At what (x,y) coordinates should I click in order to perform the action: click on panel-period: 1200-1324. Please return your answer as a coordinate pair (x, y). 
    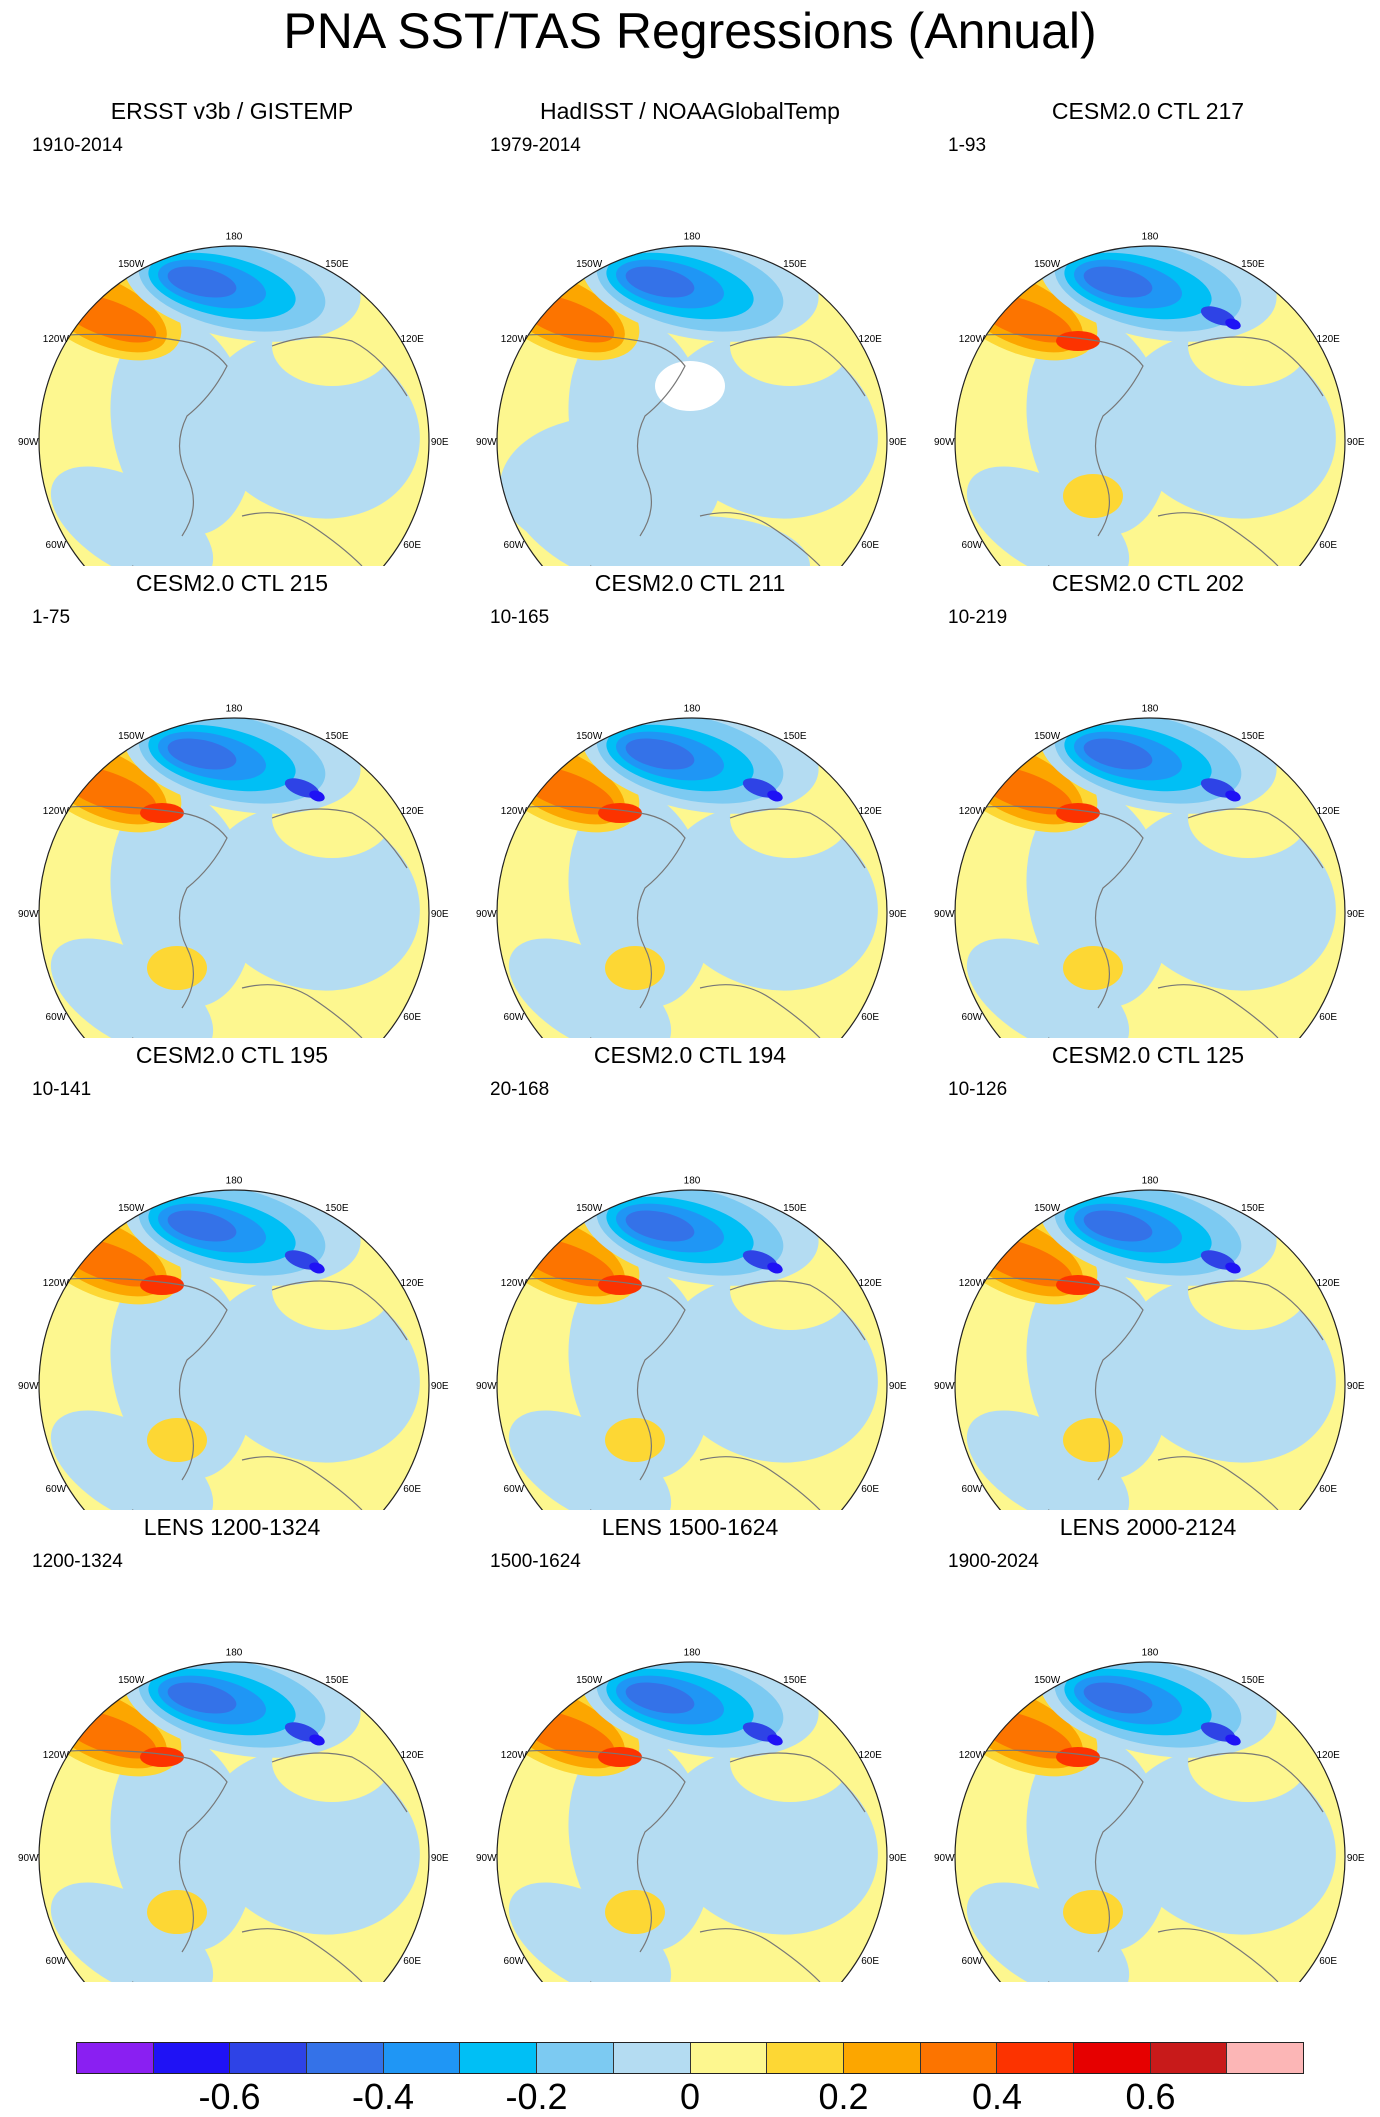
    Looking at the image, I should click on (77, 1561).